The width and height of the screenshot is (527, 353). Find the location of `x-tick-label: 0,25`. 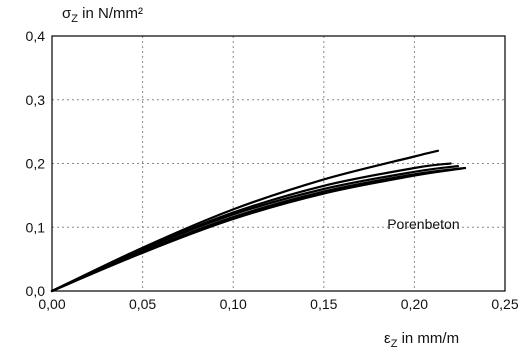

x-tick-label: 0,25 is located at coordinates (504, 304).